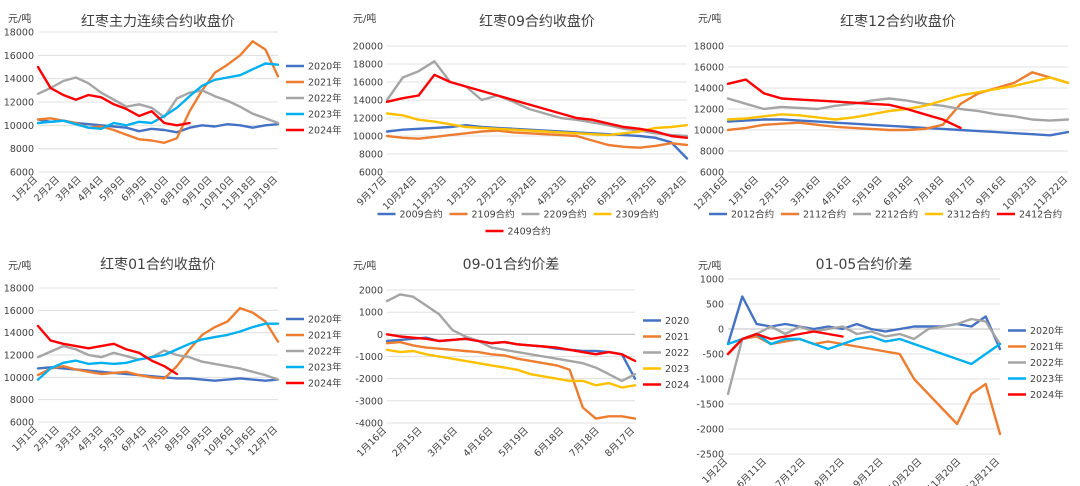 The image size is (1080, 486). I want to click on x-tick-label: 10月20日, so click(905, 471).